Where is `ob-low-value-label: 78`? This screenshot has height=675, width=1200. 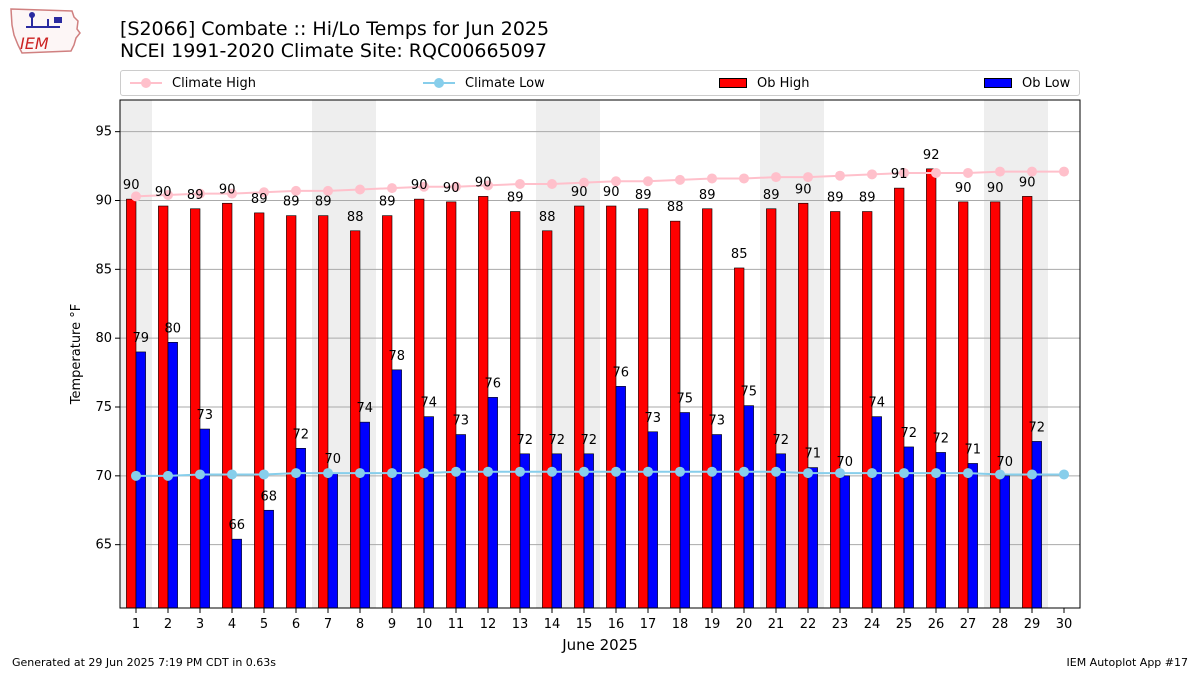
ob-low-value-label: 78 is located at coordinates (397, 356).